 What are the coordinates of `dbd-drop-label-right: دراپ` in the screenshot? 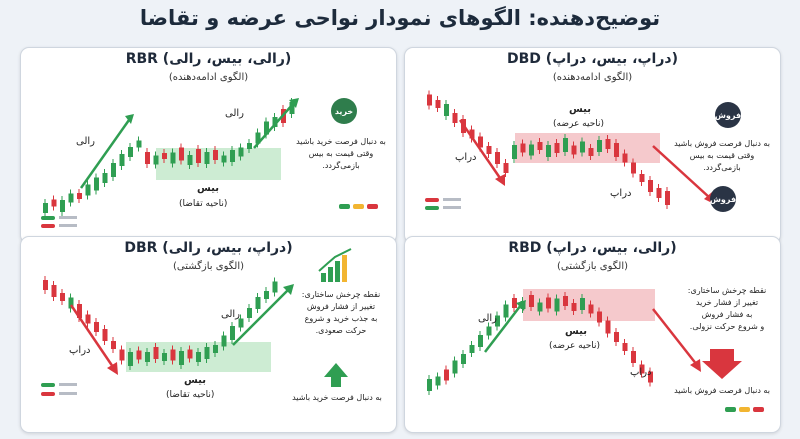 It's located at (621, 193).